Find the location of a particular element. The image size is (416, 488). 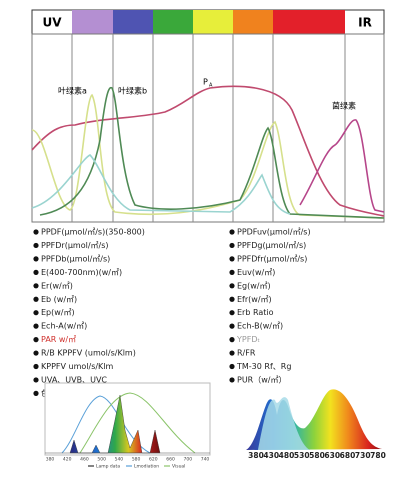

parameter: UVA、UVB、UVC is located at coordinates (74, 379).